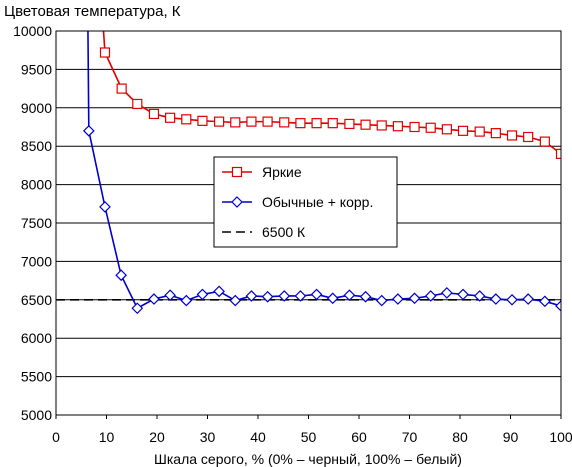  What do you see at coordinates (460, 437) in the screenshot?
I see `x-tick-label: 80` at bounding box center [460, 437].